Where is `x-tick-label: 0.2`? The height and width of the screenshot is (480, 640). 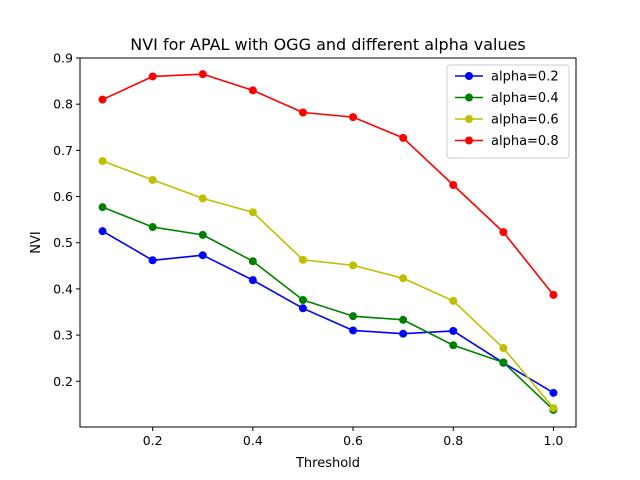 x-tick-label: 0.2 is located at coordinates (153, 440).